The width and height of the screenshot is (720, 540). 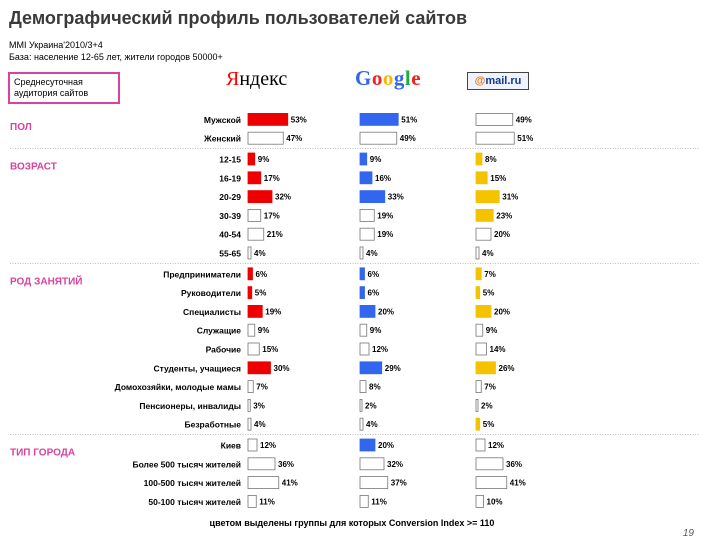 I want to click on row-label: 12-15, so click(x=230, y=160).